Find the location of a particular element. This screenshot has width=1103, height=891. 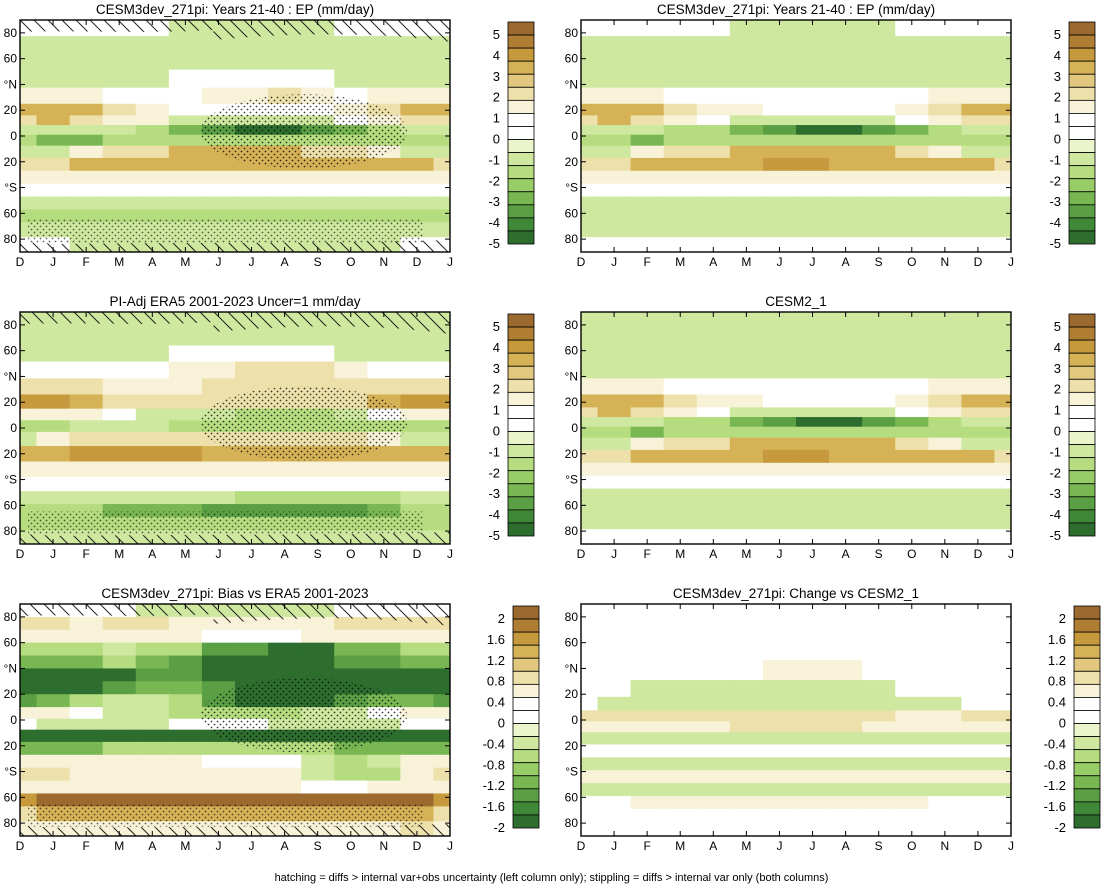

y-tick-label: 80 is located at coordinates (572, 617).